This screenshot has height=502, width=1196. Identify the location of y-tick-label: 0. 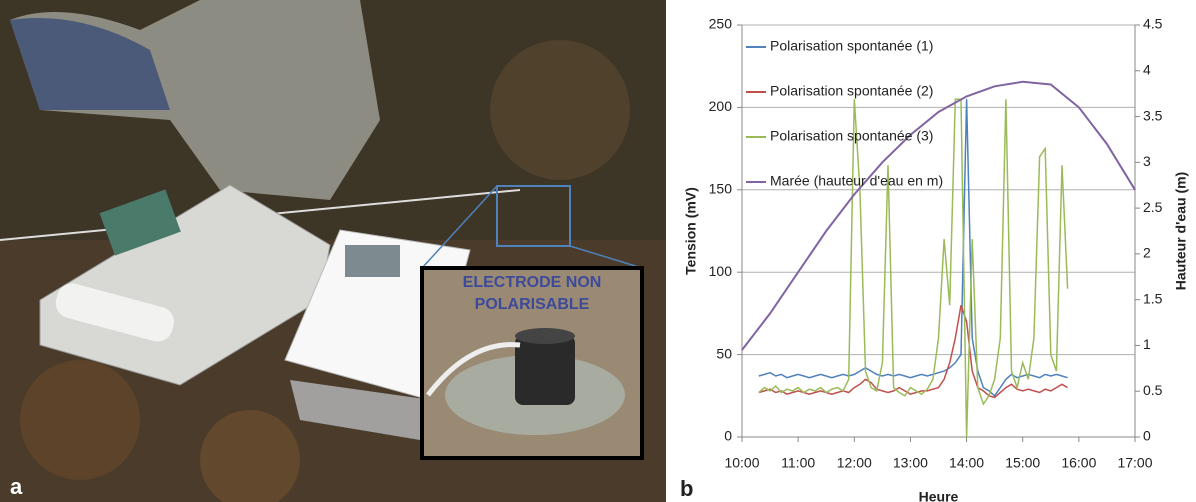
(728, 436).